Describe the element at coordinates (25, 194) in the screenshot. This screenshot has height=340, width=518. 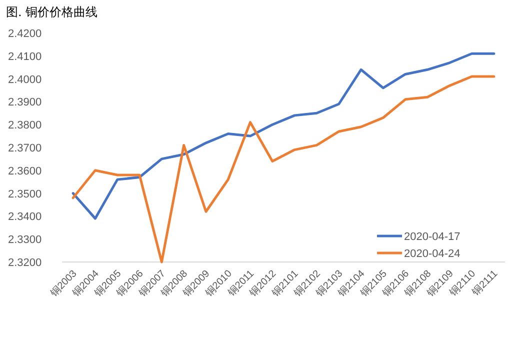
I see `y-tick-label: 2.3500` at that location.